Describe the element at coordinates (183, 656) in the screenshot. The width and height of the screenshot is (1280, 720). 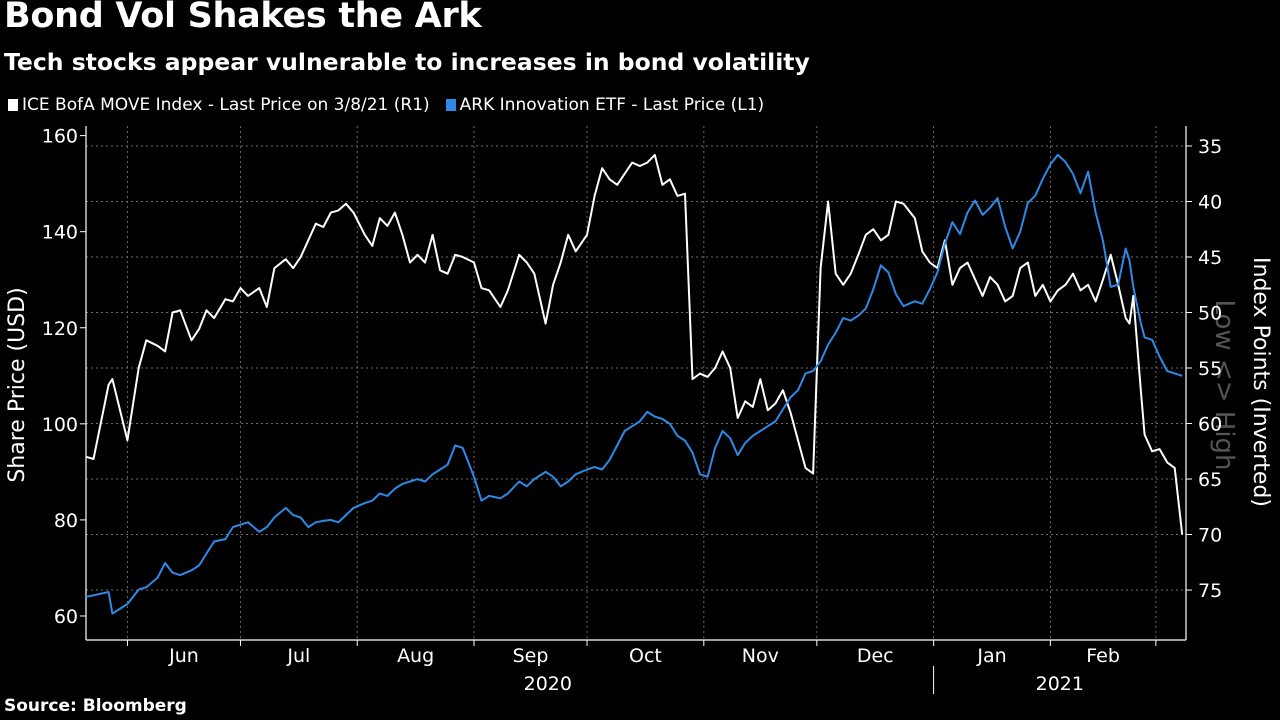
I see `x-month-label: Jun` at that location.